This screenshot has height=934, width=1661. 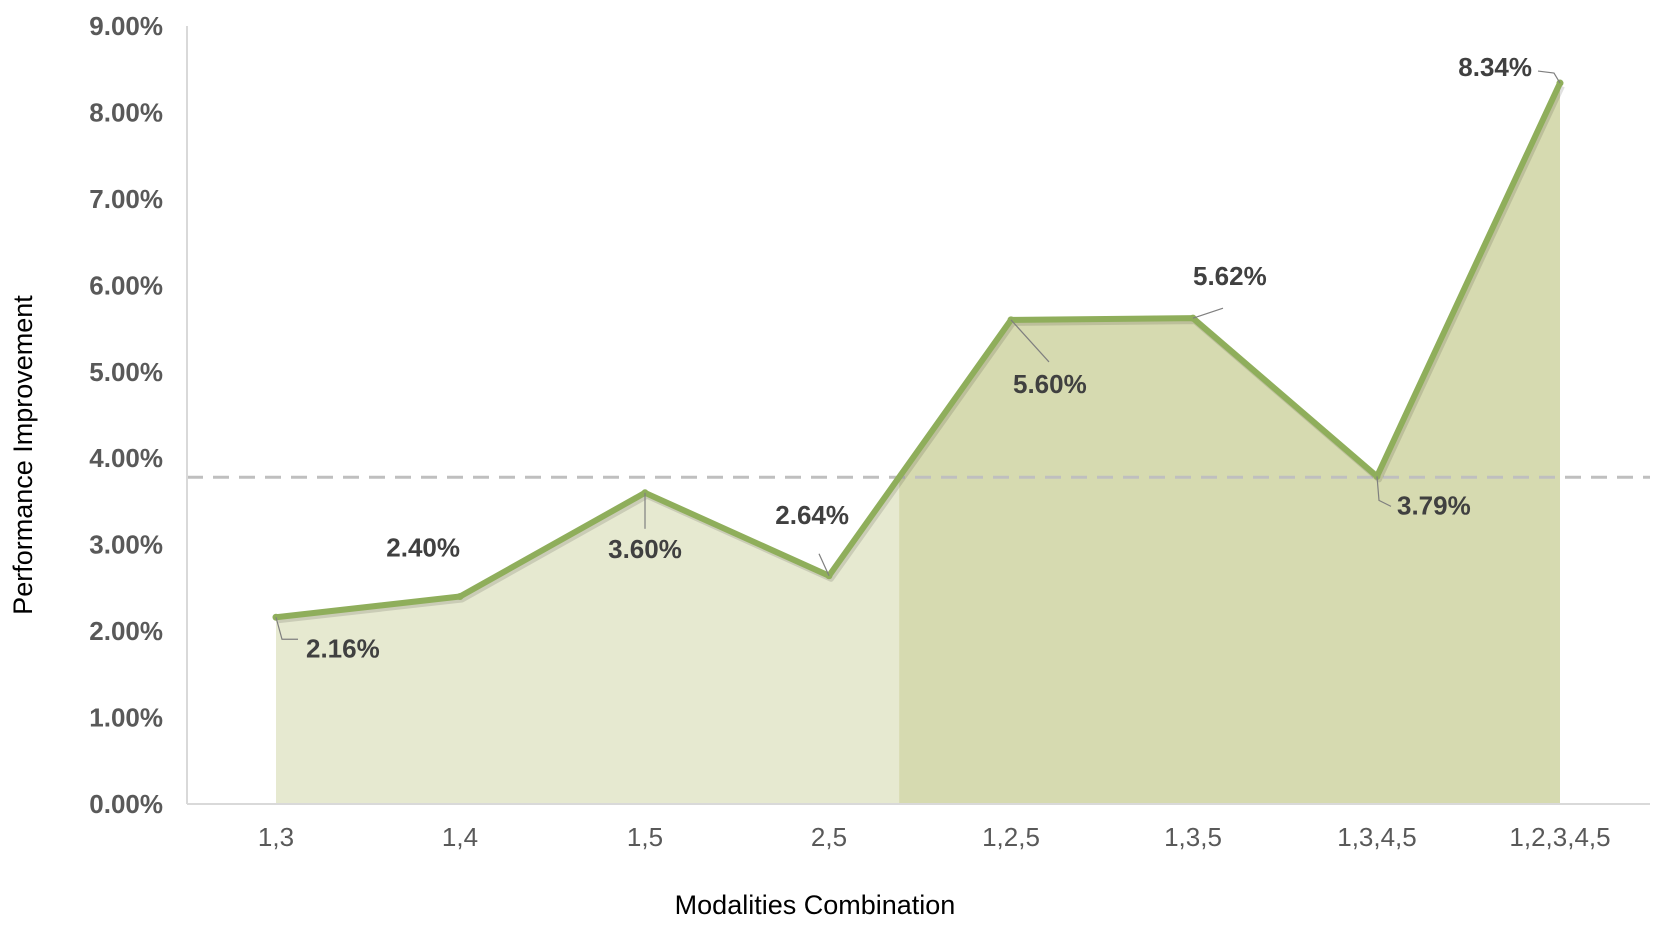 What do you see at coordinates (126, 804) in the screenshot?
I see `y-tick-label: 0.00%` at bounding box center [126, 804].